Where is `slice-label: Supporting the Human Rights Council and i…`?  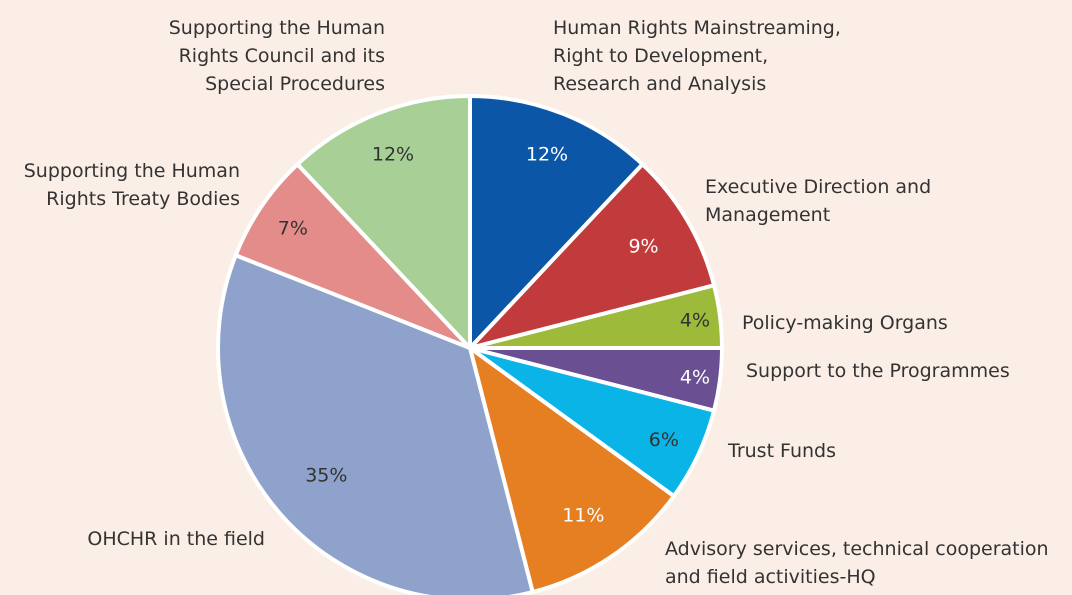 slice-label: Supporting the Human Rights Council and i… is located at coordinates (277, 56).